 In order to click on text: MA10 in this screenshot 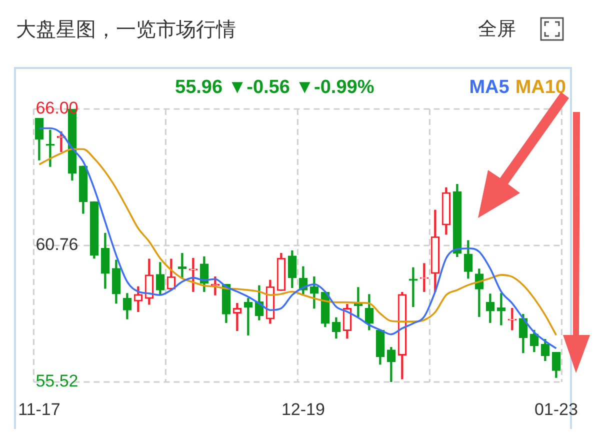, I will do `click(540, 88)`.